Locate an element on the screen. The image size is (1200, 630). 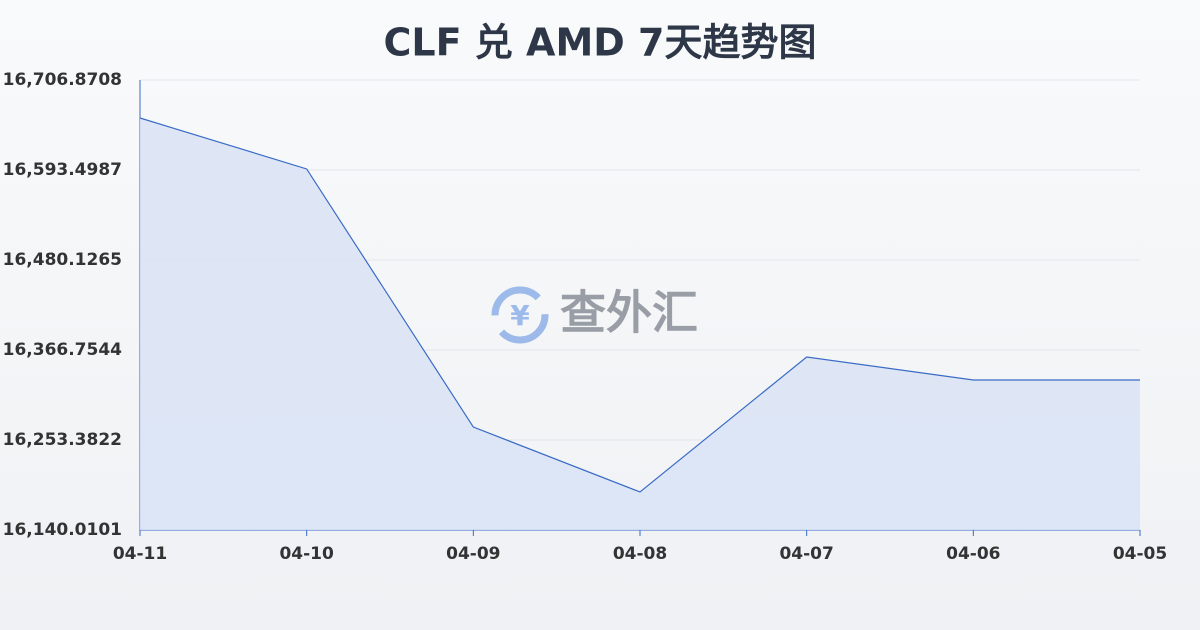
watermark-logo: ¥ is located at coordinates (520, 315).